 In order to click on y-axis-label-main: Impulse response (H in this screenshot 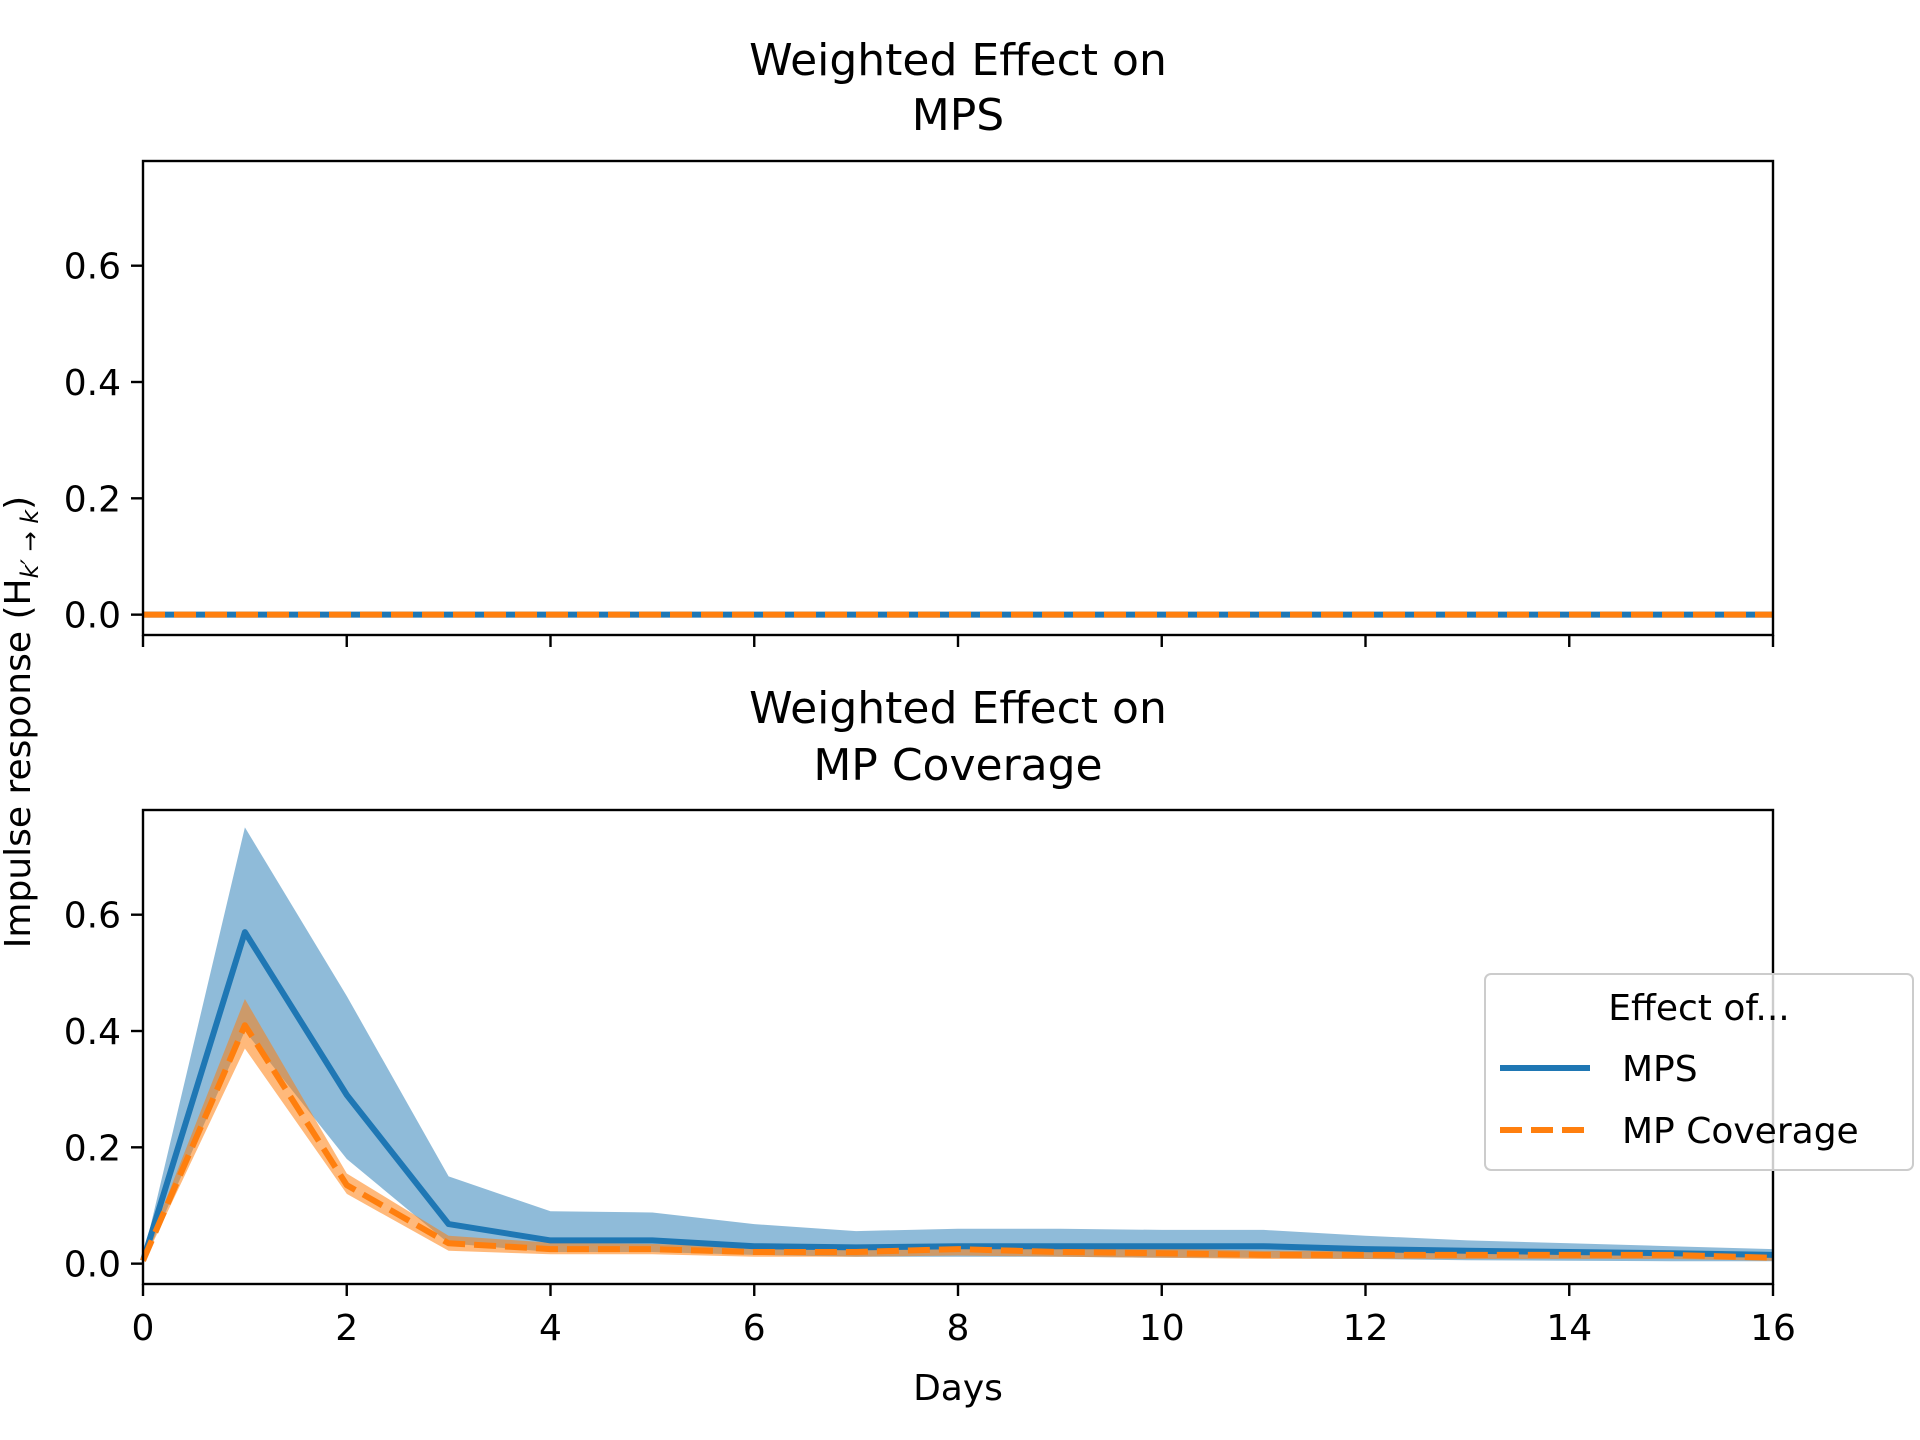, I will do `click(19, 763)`.